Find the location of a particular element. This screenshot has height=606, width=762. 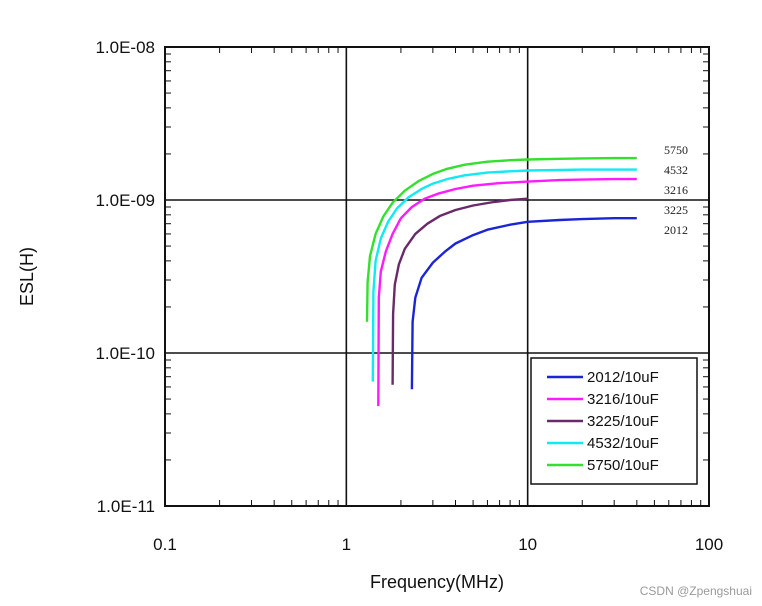

x-tick-label: 10 is located at coordinates (527, 544).